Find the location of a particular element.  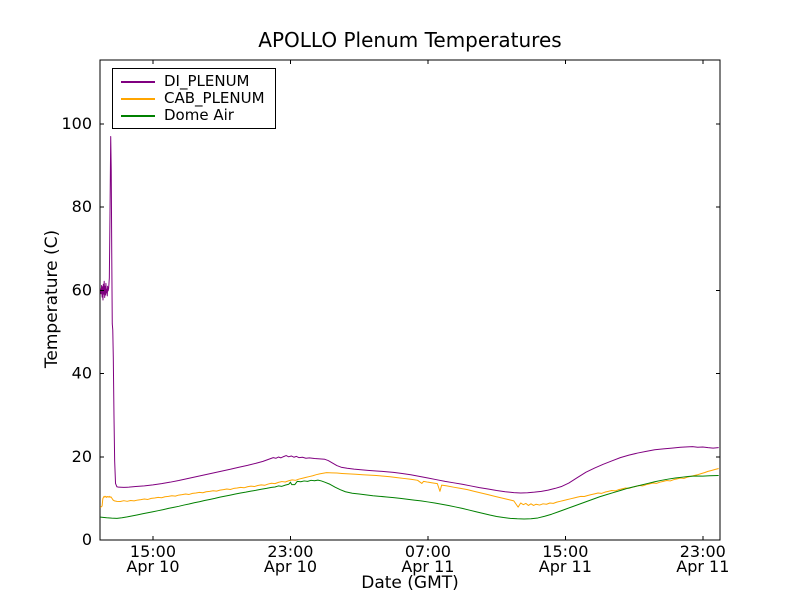

y-tick-label: 40 is located at coordinates (82, 373).